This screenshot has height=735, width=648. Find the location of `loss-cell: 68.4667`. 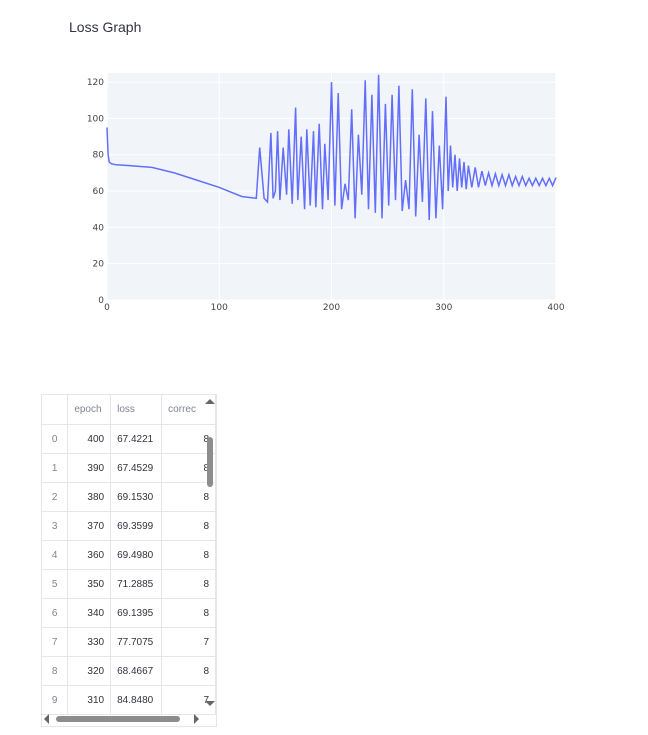

loss-cell: 68.4667 is located at coordinates (136, 671).